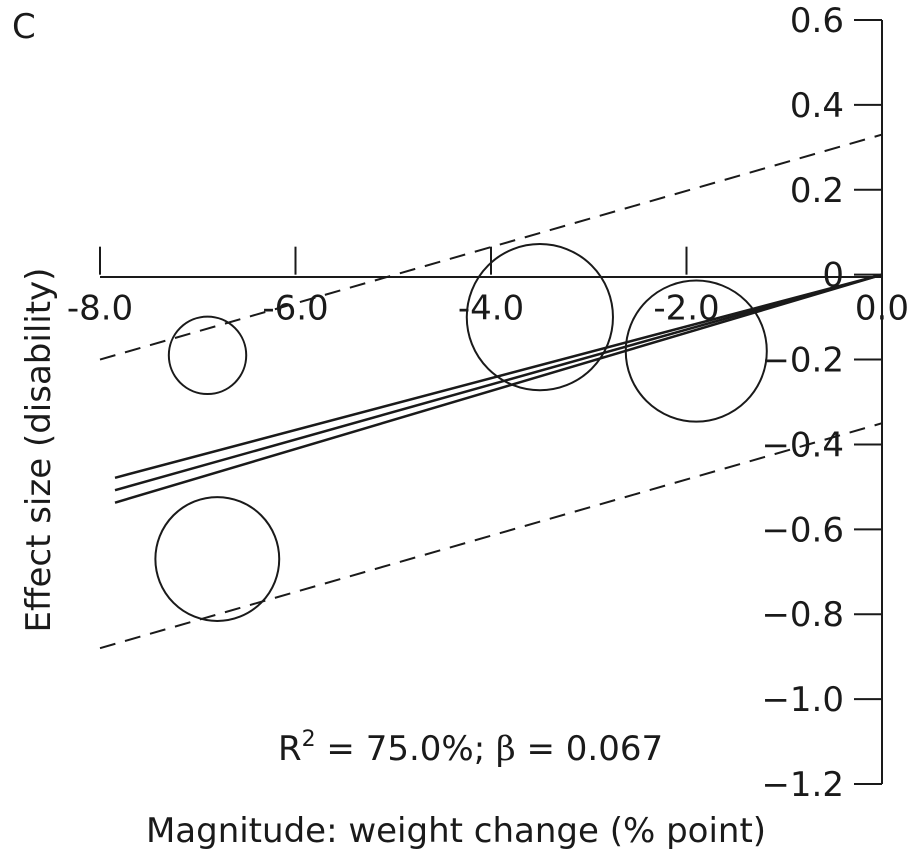 The image size is (909, 861). Describe the element at coordinates (802, 785) in the screenshot. I see `y-tick-label: −1.2` at that location.